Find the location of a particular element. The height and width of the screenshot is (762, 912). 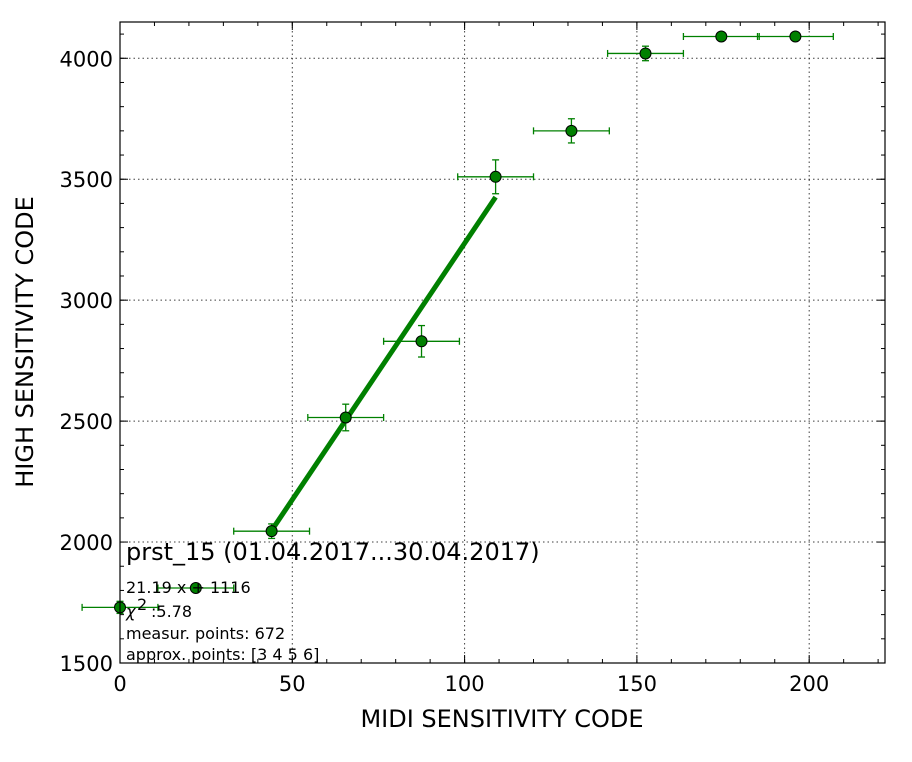

fit-line is located at coordinates (383, 363).